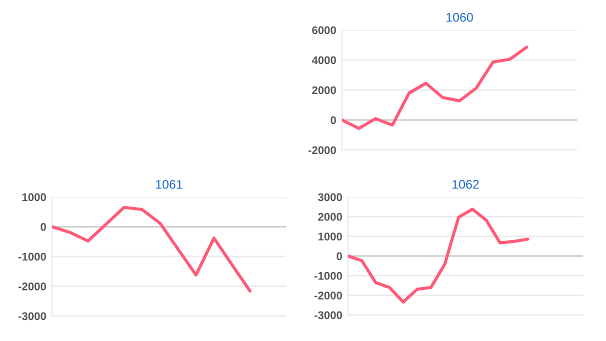 This screenshot has width=606, height=341. What do you see at coordinates (459, 17) in the screenshot?
I see `chart-title: 1060` at bounding box center [459, 17].